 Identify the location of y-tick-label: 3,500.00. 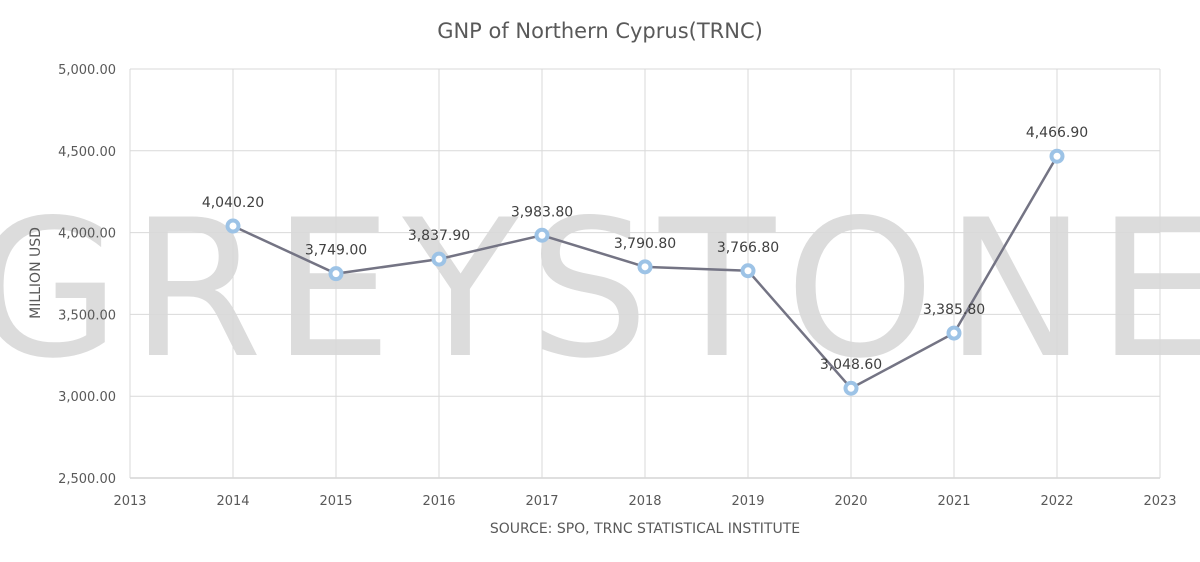
(87, 315).